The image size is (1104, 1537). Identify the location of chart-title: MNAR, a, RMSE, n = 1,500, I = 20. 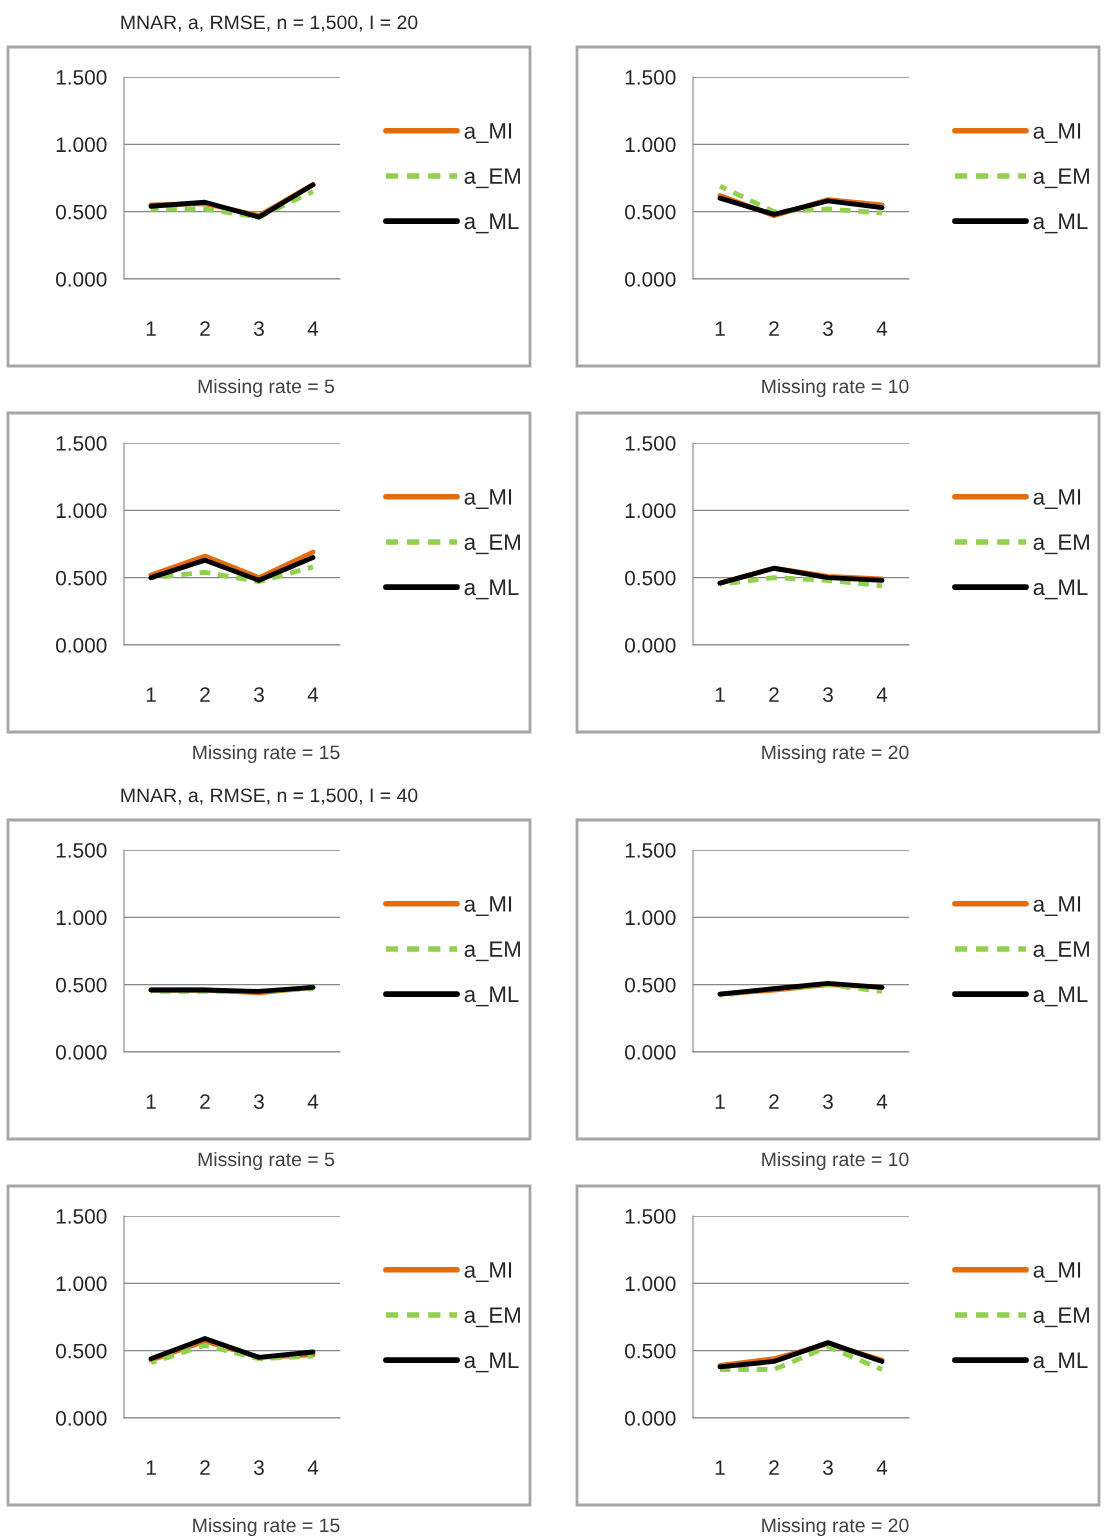
(269, 23).